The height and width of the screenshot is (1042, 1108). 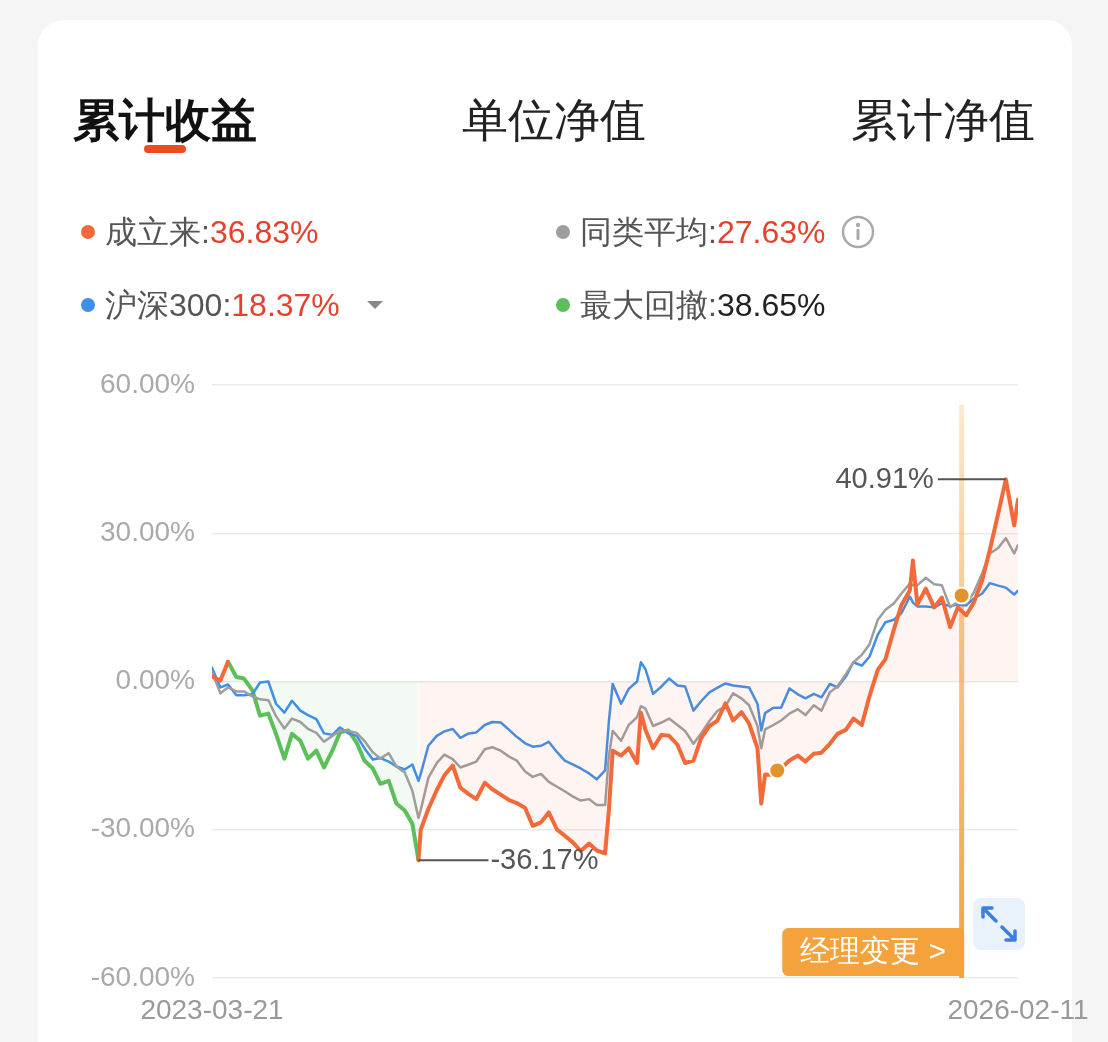 I want to click on text: 单位净值, so click(x=554, y=120).